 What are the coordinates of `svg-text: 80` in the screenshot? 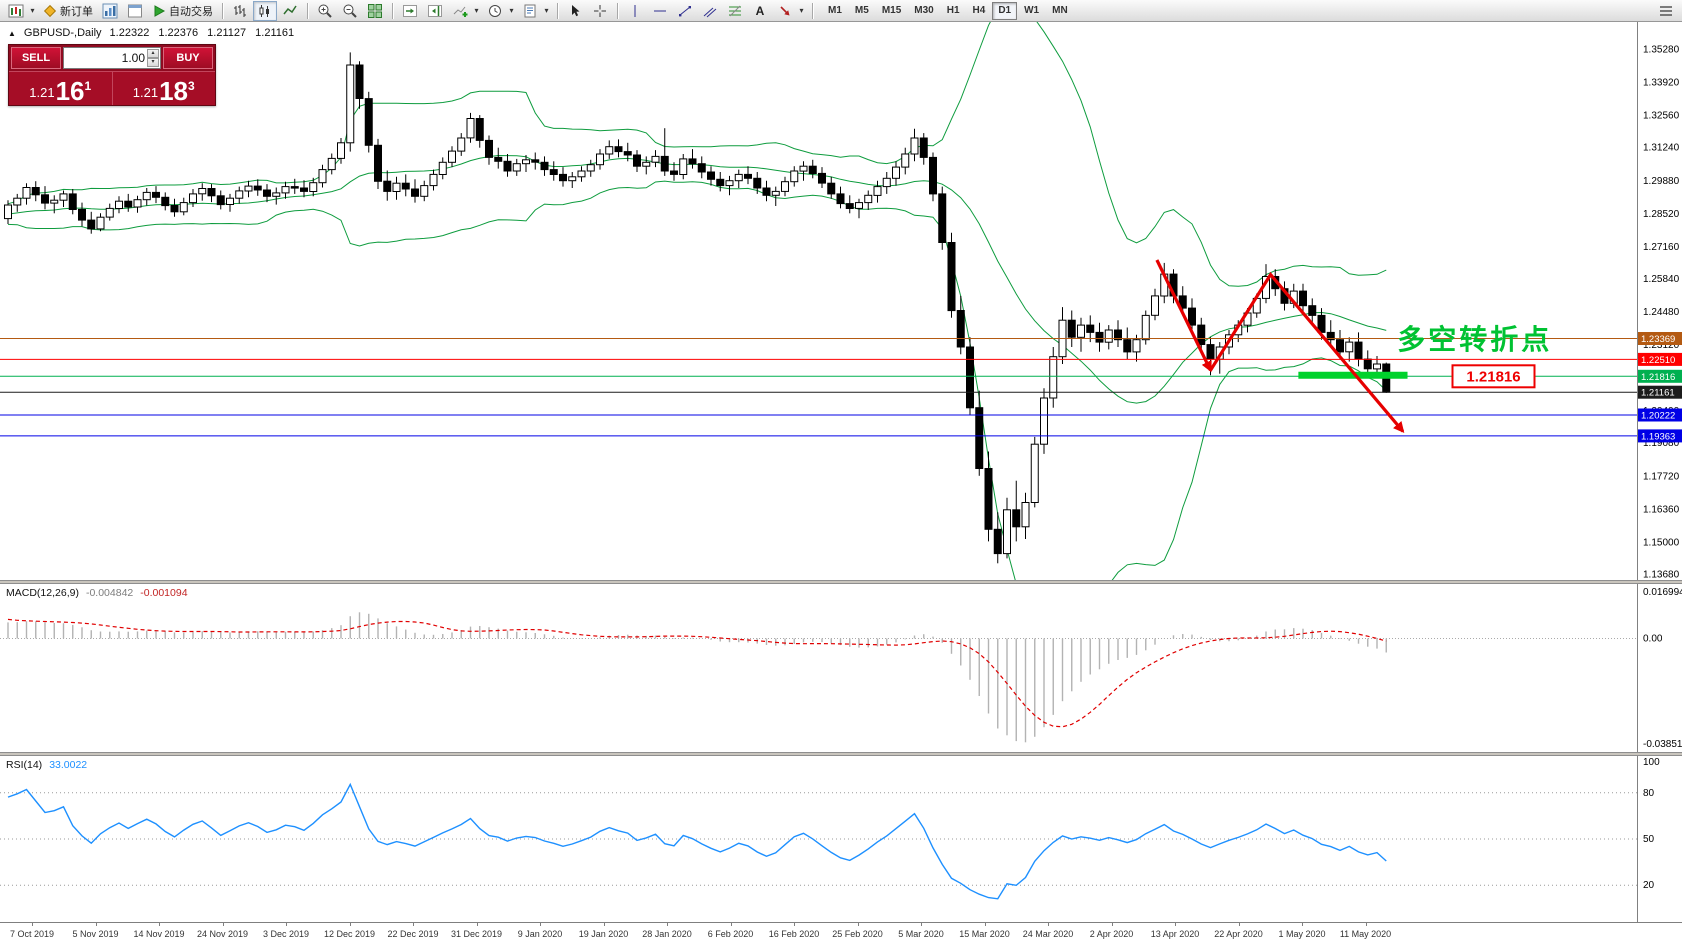 It's located at (1649, 793).